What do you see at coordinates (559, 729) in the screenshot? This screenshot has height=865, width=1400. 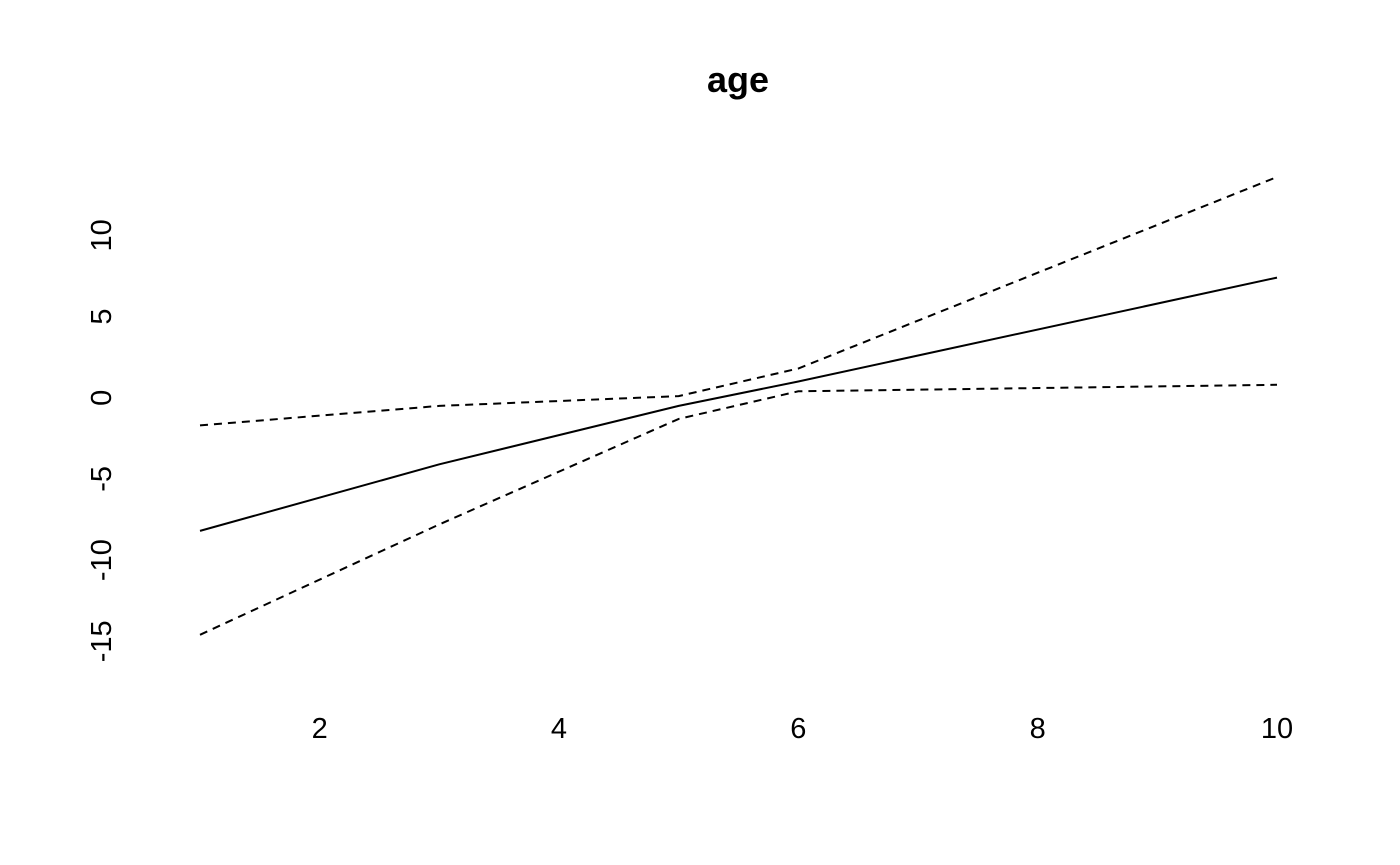 I see `x-tick-label: 4` at bounding box center [559, 729].